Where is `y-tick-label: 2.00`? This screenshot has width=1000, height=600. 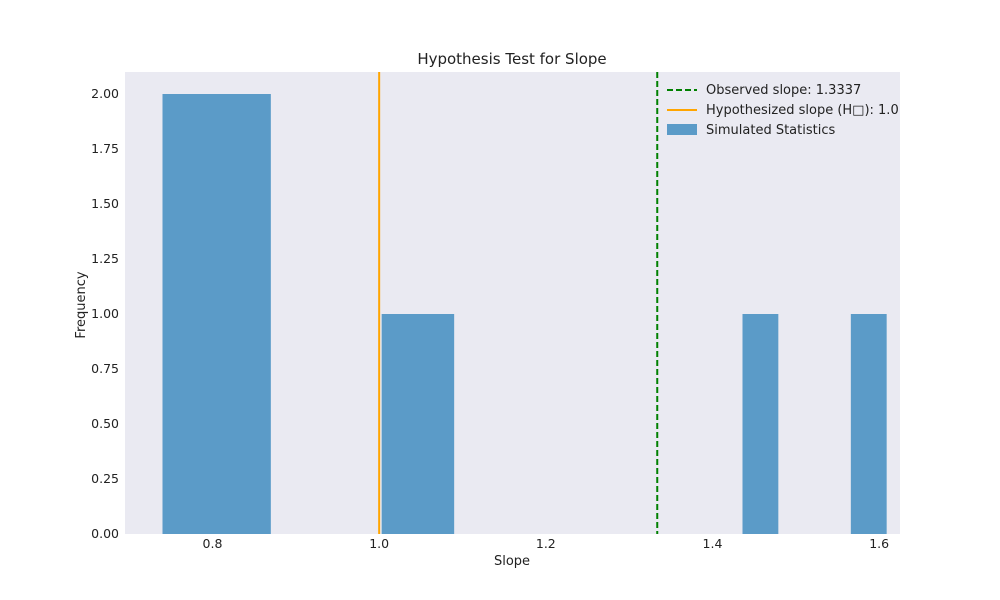 y-tick-label: 2.00 is located at coordinates (105, 93).